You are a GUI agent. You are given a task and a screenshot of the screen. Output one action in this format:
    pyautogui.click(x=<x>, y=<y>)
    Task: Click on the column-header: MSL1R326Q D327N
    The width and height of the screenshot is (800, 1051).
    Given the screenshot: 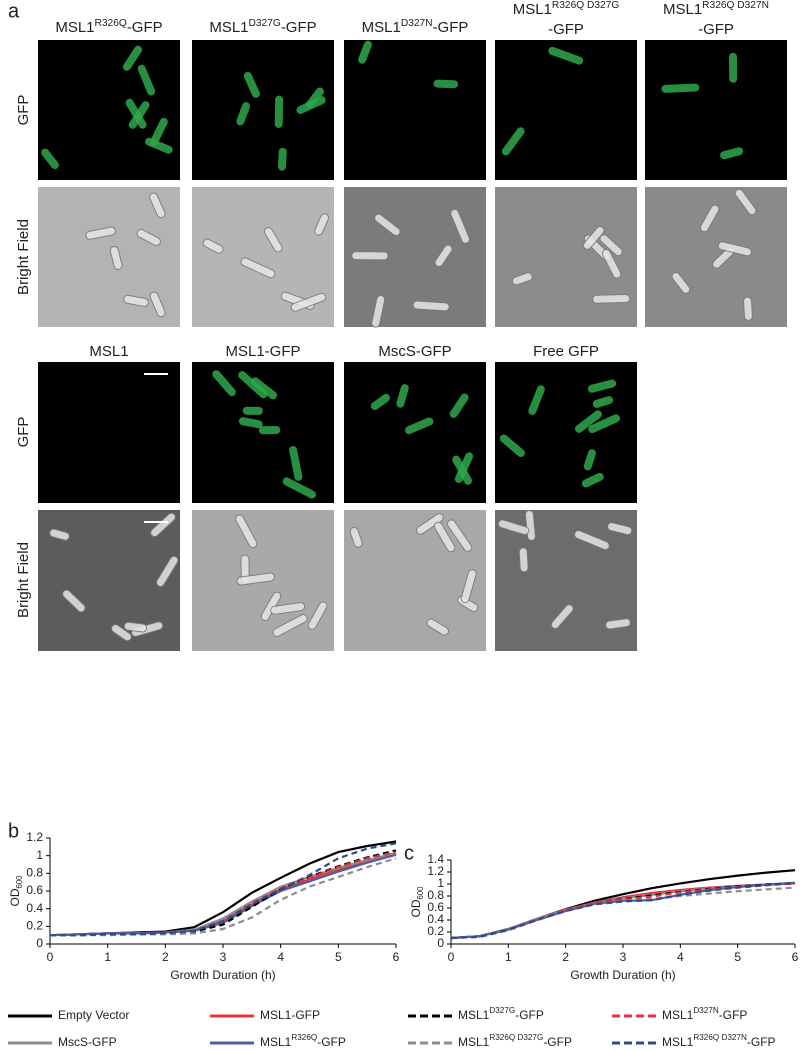 What is the action you would take?
    pyautogui.click(x=716, y=9)
    